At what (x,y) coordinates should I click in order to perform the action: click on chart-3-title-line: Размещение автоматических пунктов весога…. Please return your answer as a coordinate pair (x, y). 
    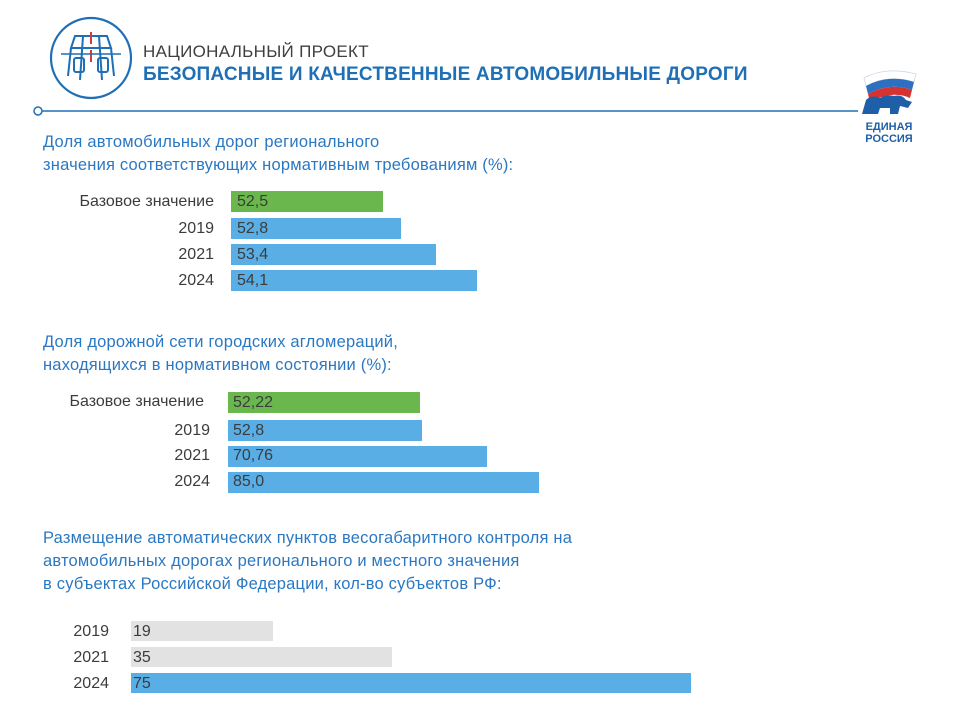
    Looking at the image, I should click on (308, 538).